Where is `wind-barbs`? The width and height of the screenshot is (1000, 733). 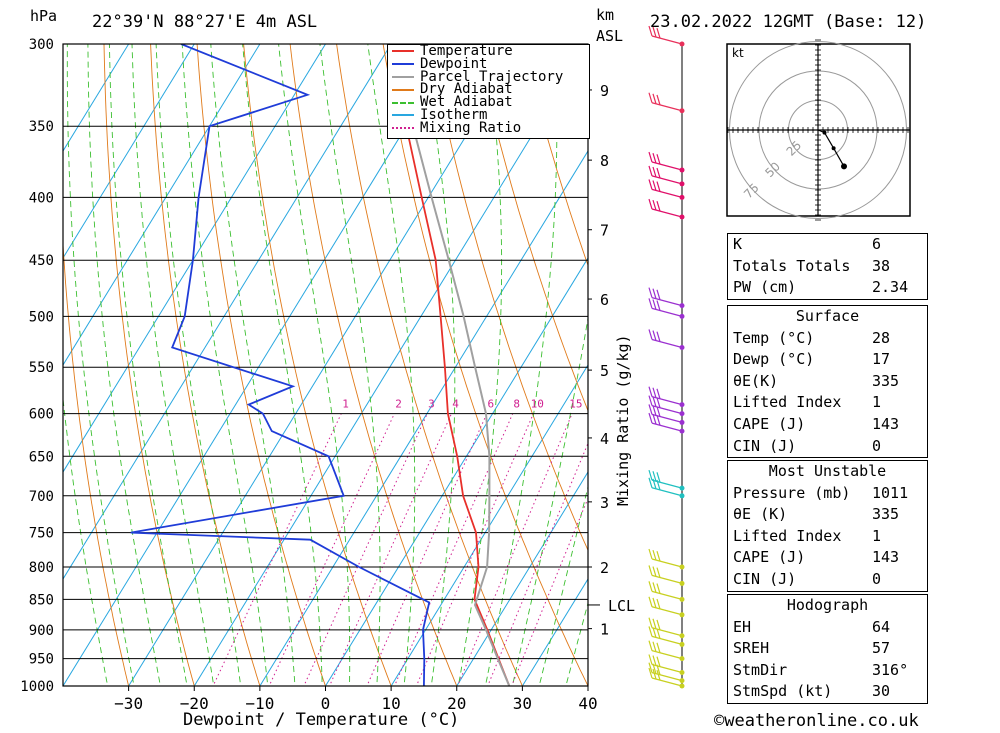
wind-barbs is located at coordinates (666, 357).